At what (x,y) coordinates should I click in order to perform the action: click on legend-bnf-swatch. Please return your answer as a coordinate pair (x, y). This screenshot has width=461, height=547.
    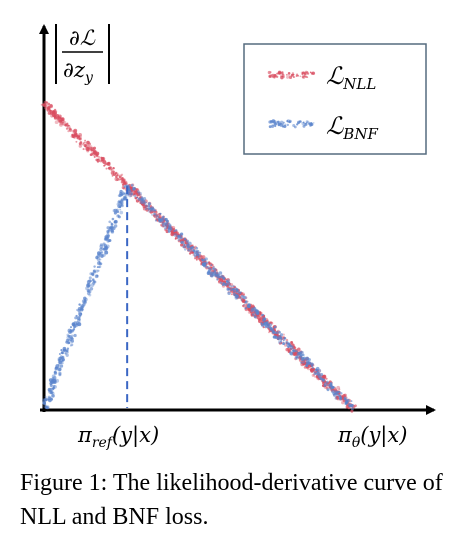
    Looking at the image, I should click on (291, 124).